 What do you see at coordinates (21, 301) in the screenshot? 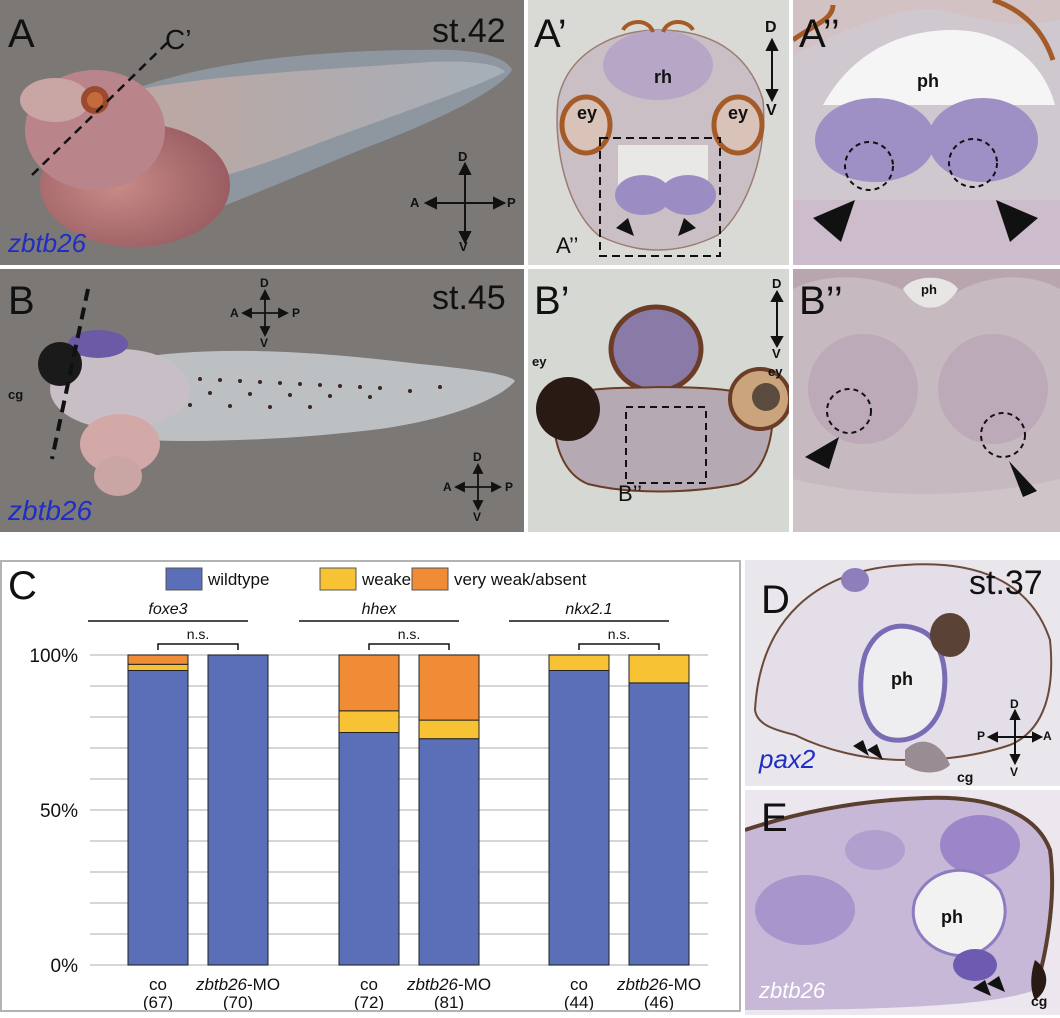
I see `panel-letter: B` at bounding box center [21, 301].